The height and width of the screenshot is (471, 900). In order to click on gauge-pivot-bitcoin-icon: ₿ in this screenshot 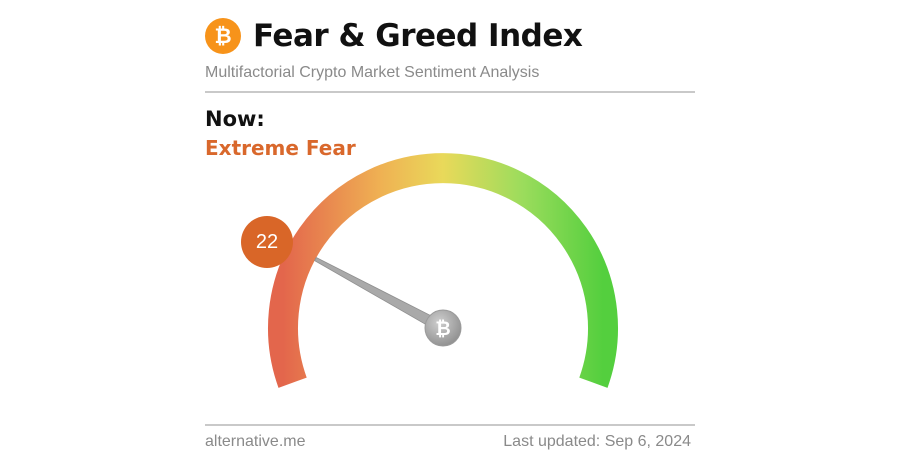, I will do `click(443, 328)`.